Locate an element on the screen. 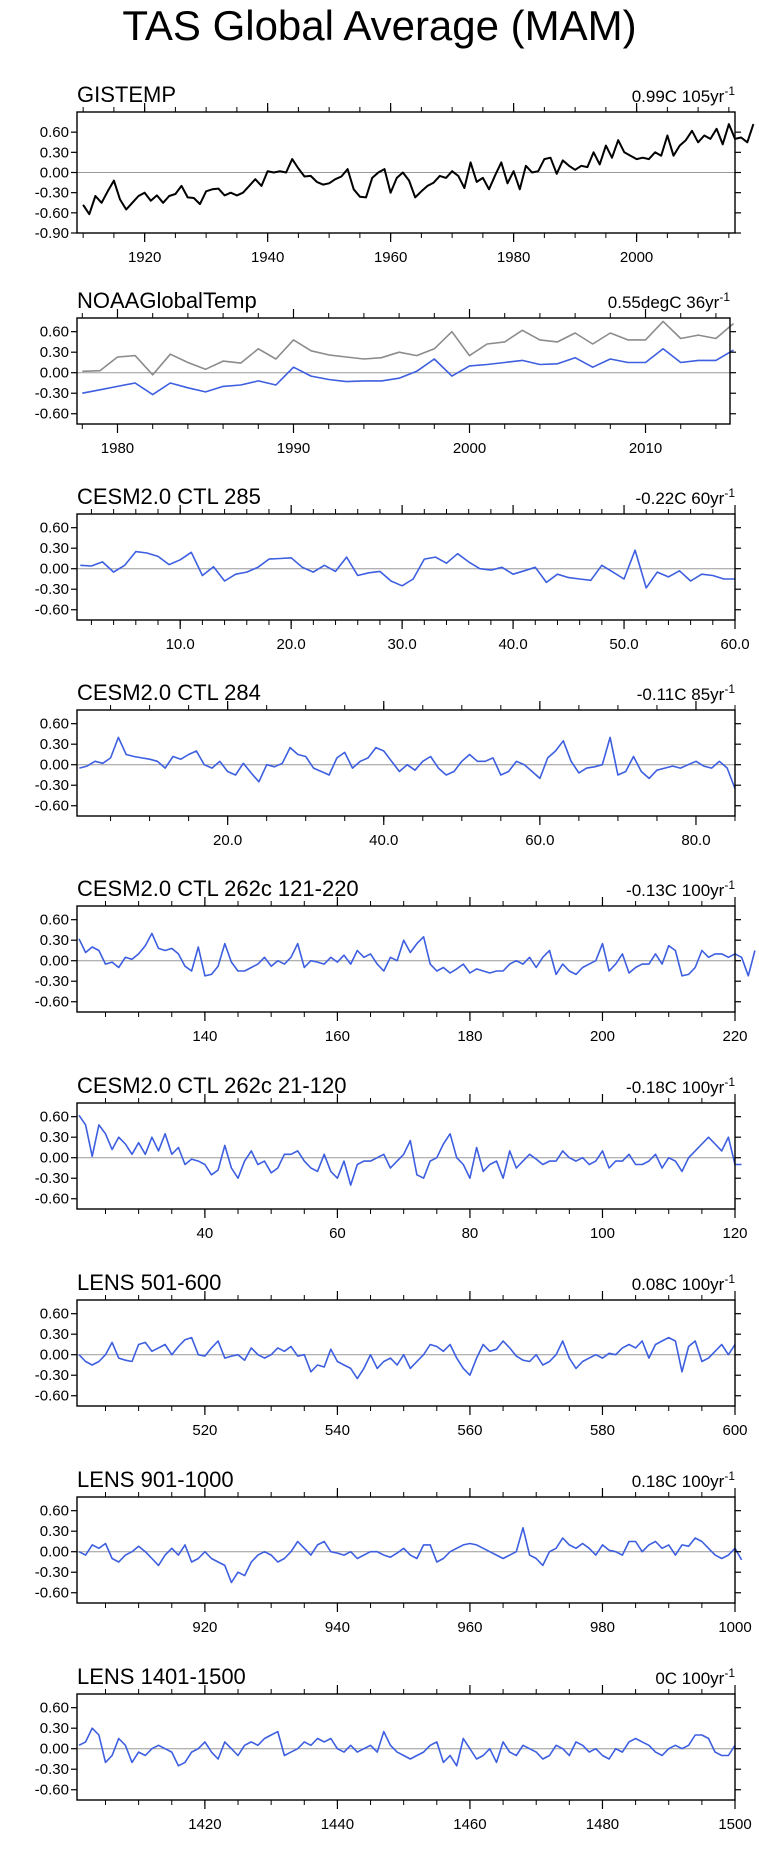 This screenshot has height=1852, width=759. x-tick-label: 2010 is located at coordinates (645, 448).